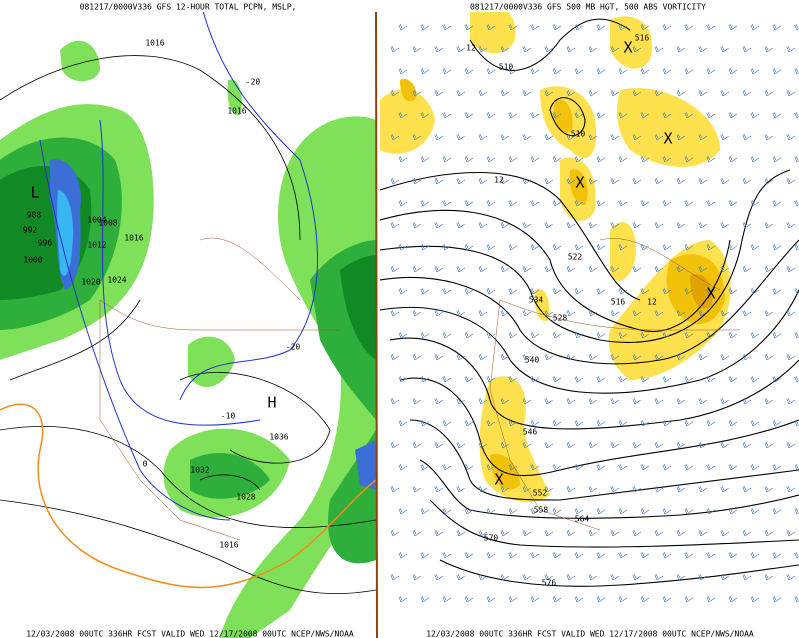 The image size is (799, 638). Describe the element at coordinates (471, 48) in the screenshot. I see `contour-label: 12` at that location.